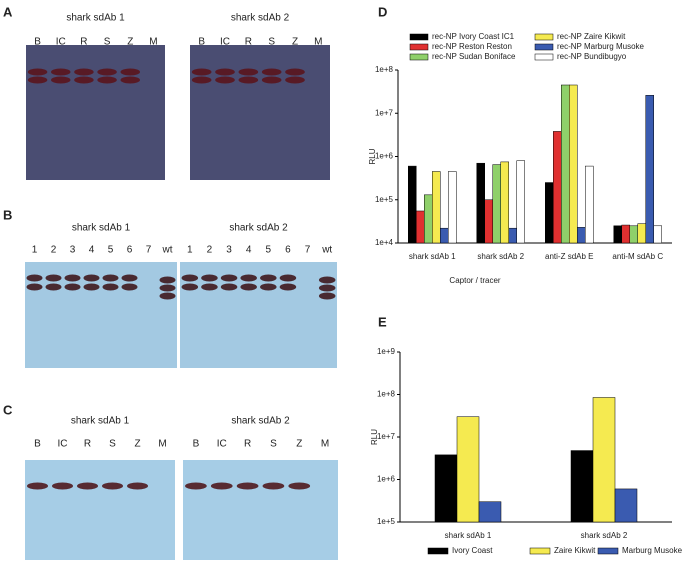 Image resolution: width=683 pixels, height=576 pixels. I want to click on lane-label: 6, so click(130, 250).